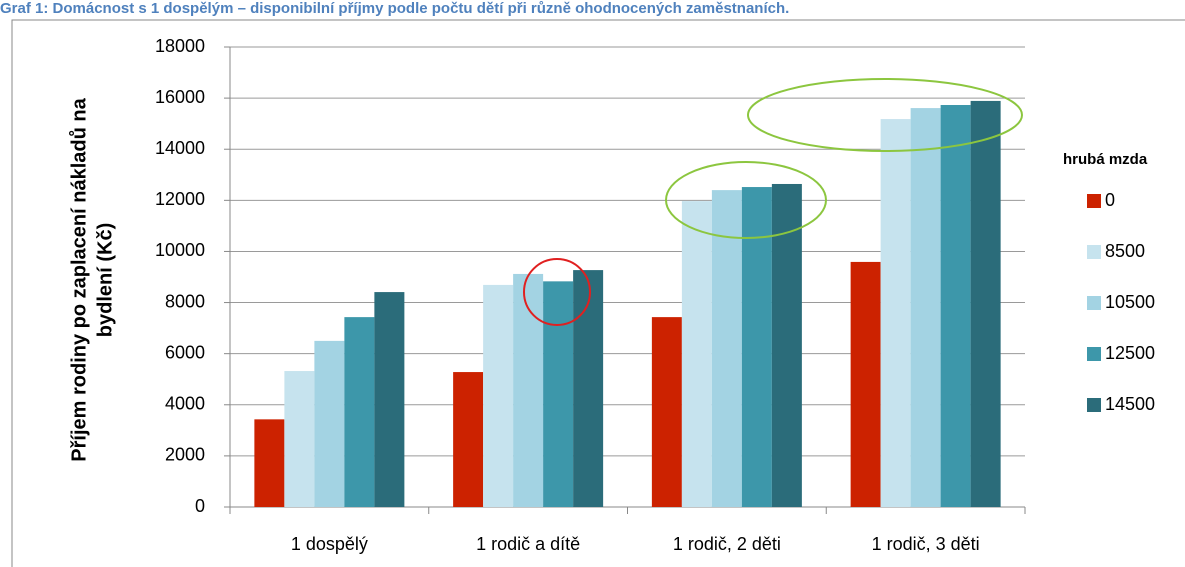 This screenshot has height=567, width=1185. What do you see at coordinates (1105, 159) in the screenshot?
I see `legend-title: hrubá mzda` at bounding box center [1105, 159].